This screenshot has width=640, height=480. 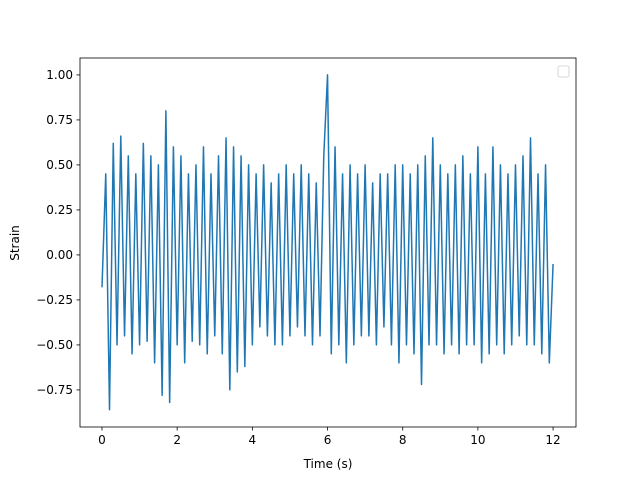 I want to click on y-axis-label: Strain, so click(x=15, y=243).